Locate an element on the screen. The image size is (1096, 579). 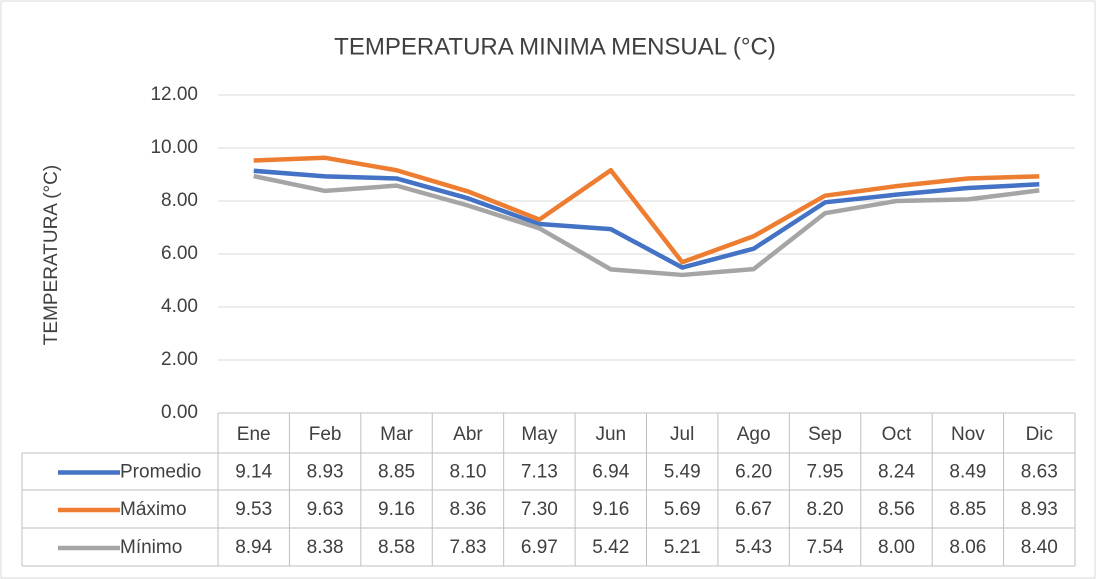
table-value: 9.63 is located at coordinates (325, 509).